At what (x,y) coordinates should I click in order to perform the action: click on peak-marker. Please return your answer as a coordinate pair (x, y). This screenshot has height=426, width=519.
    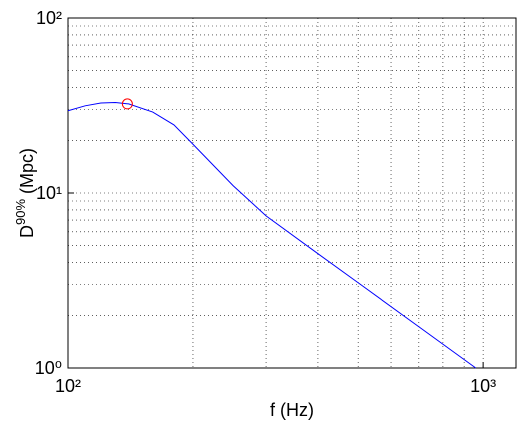
    Looking at the image, I should click on (127, 104).